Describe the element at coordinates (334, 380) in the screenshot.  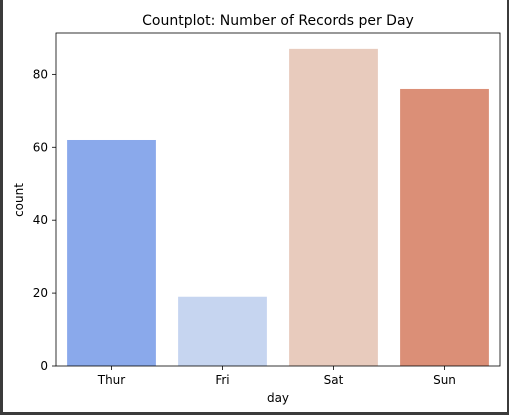
I see `x-tick-label: Sat` at that location.